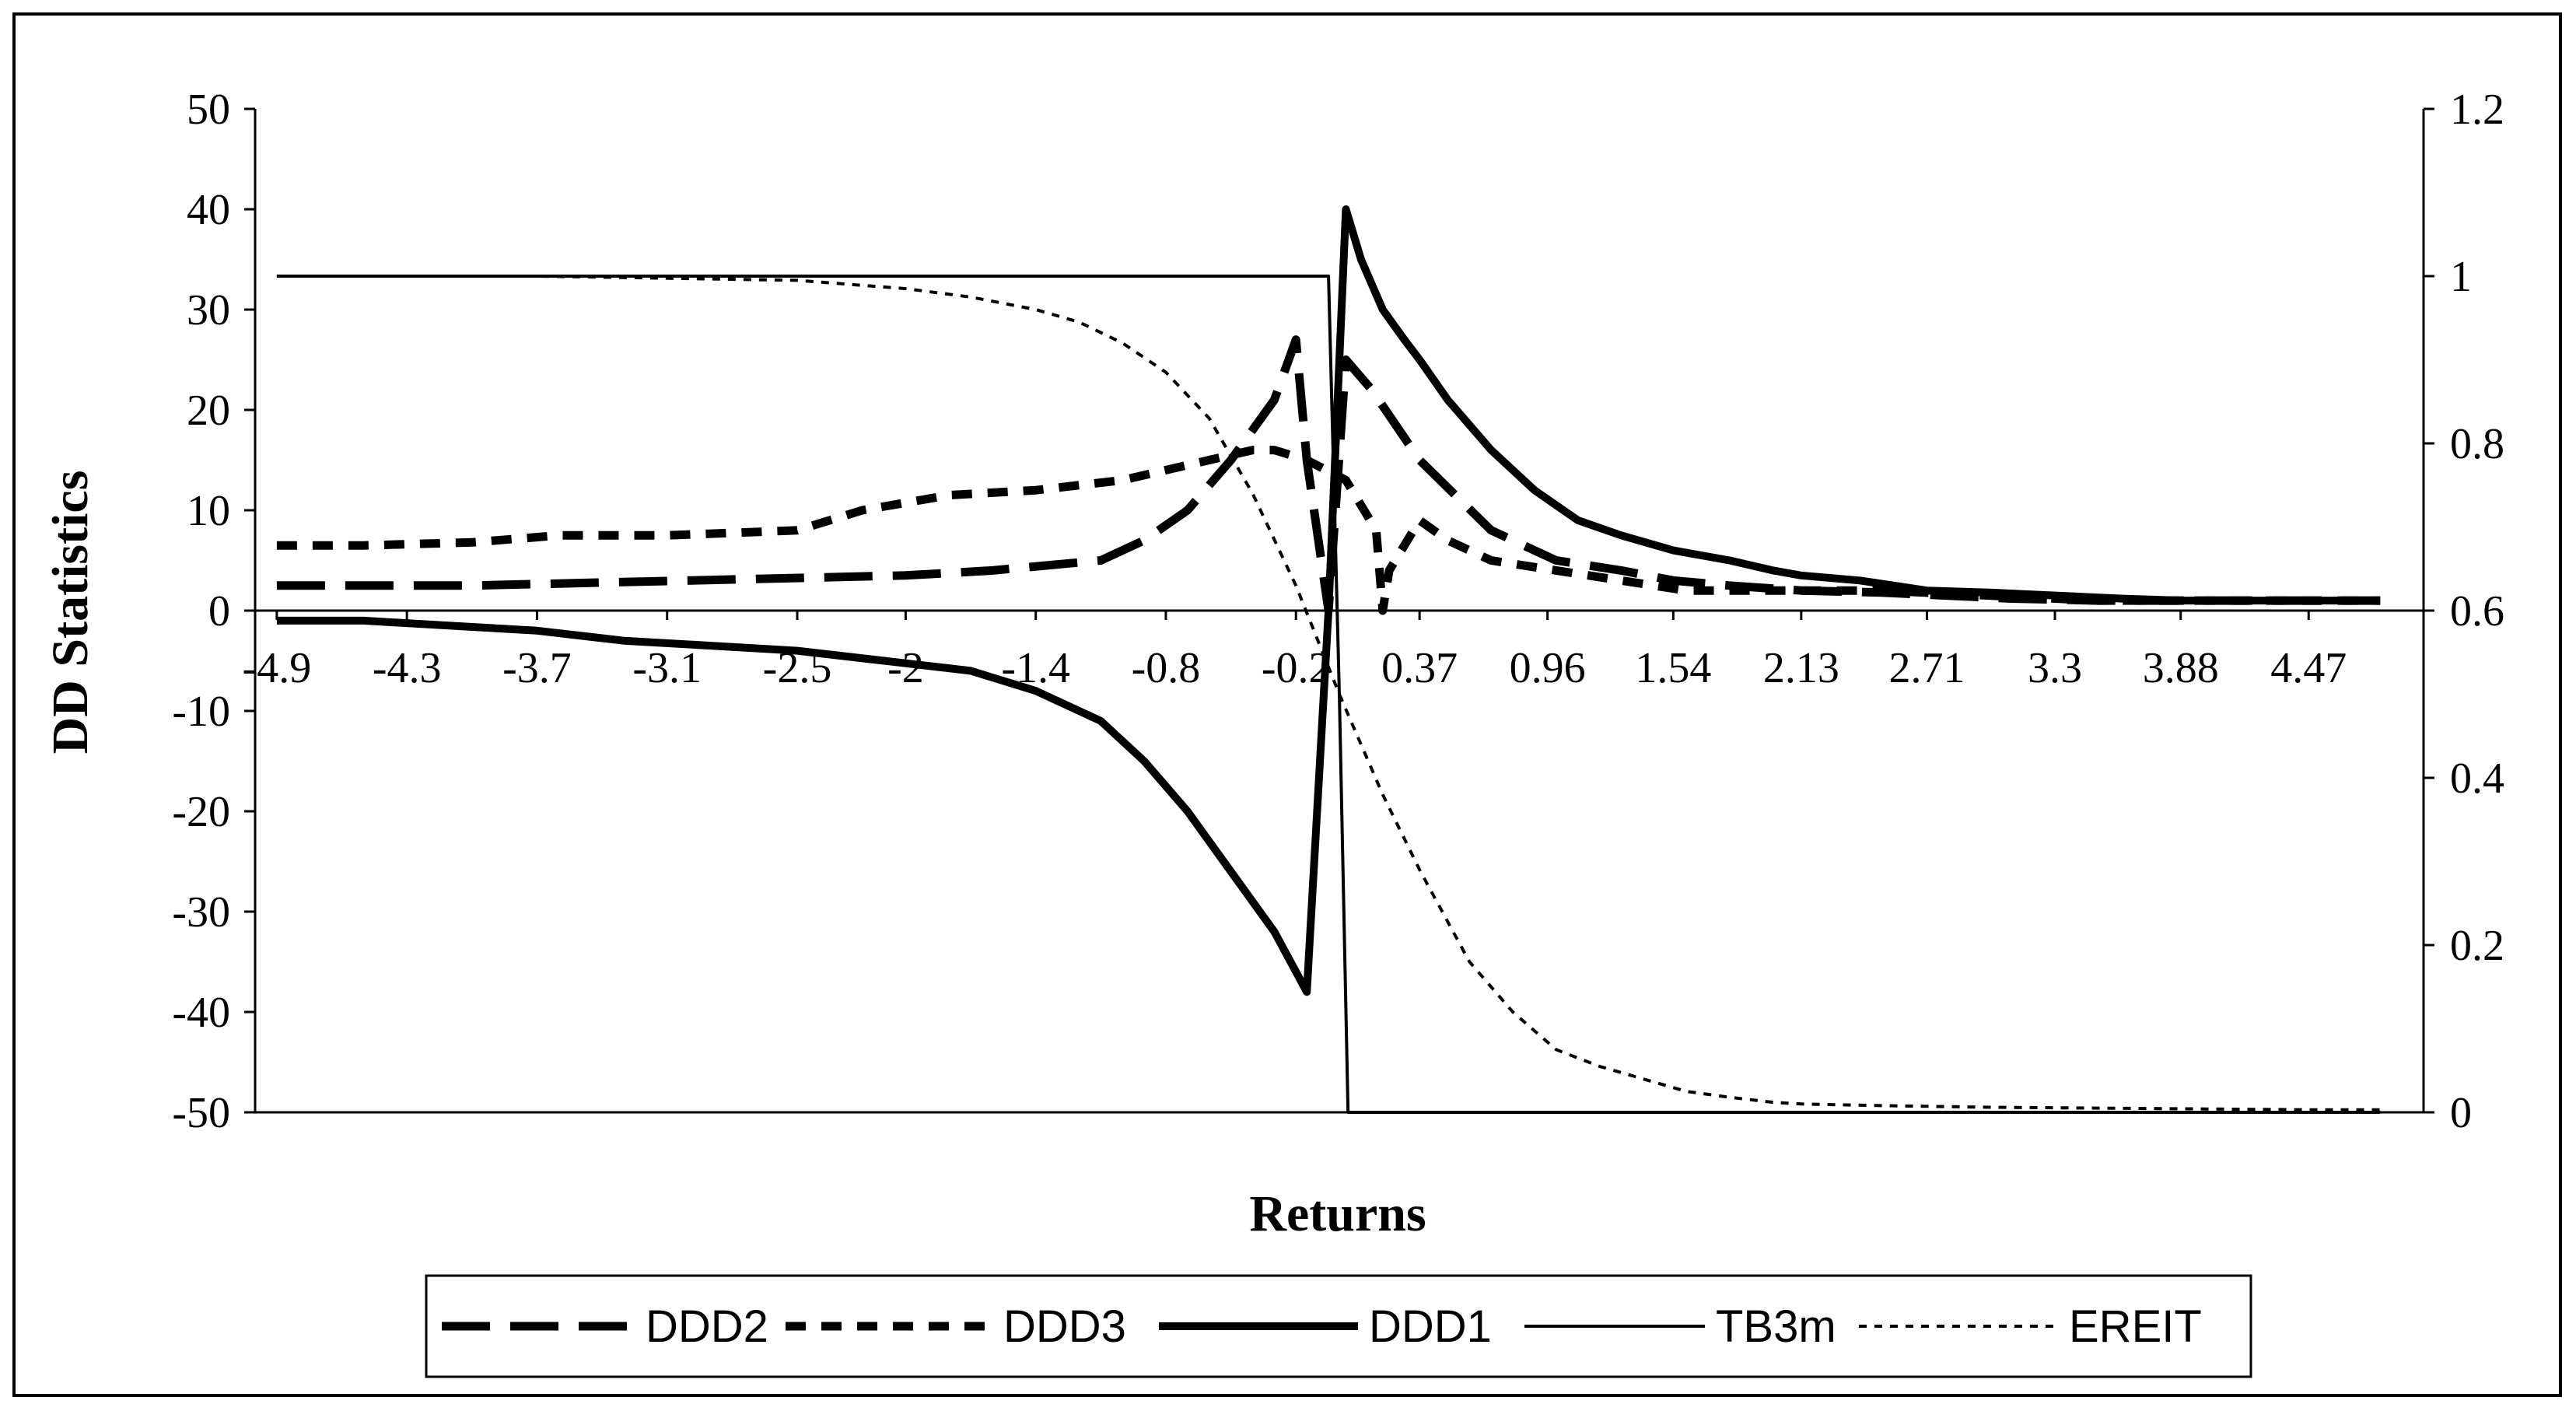 The height and width of the screenshot is (1411, 2576). I want to click on y2-tick-label: 0.4, so click(2477, 779).